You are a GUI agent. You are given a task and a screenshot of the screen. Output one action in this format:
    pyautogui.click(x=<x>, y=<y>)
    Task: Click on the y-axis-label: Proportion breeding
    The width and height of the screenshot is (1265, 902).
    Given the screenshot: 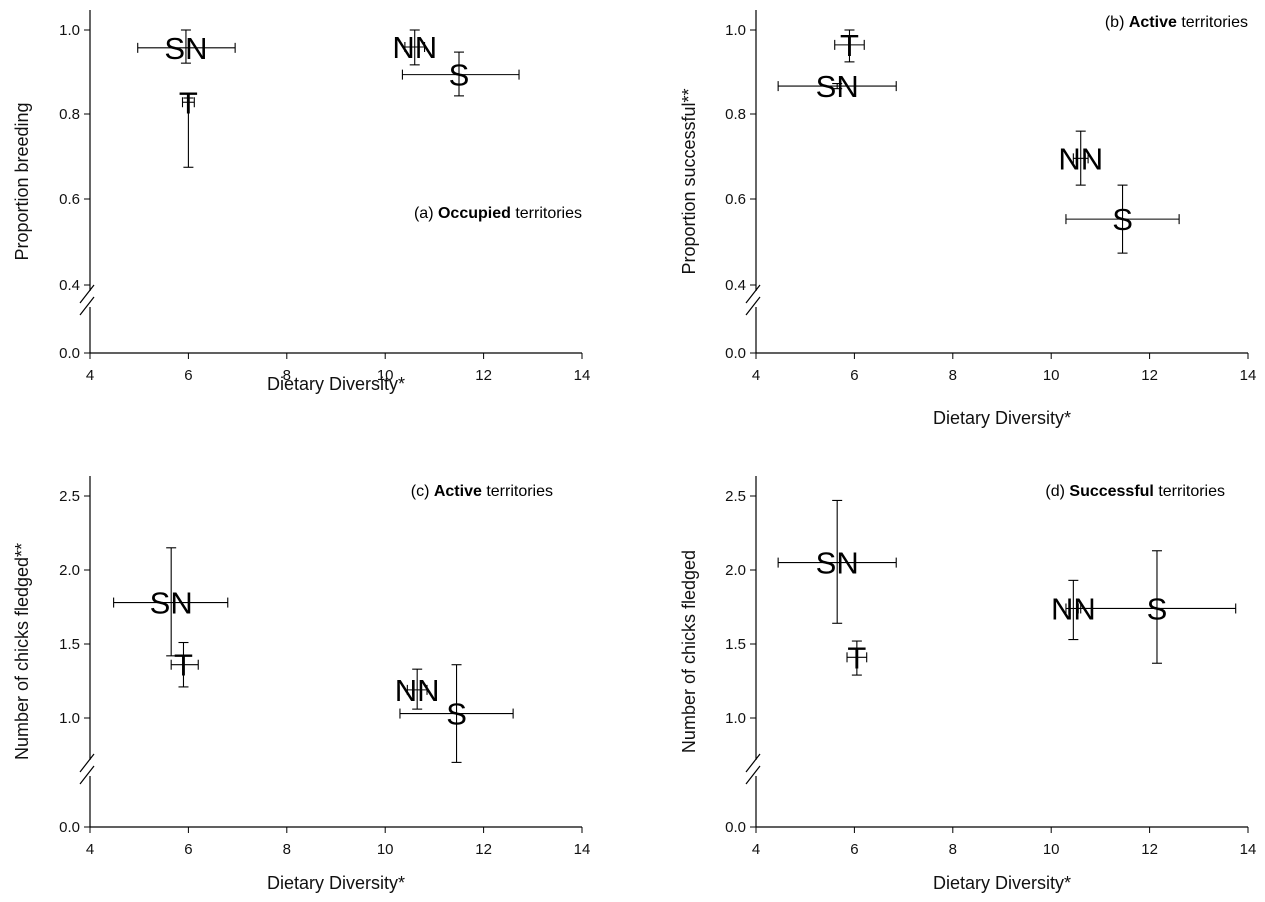 What is the action you would take?
    pyautogui.click(x=22, y=181)
    